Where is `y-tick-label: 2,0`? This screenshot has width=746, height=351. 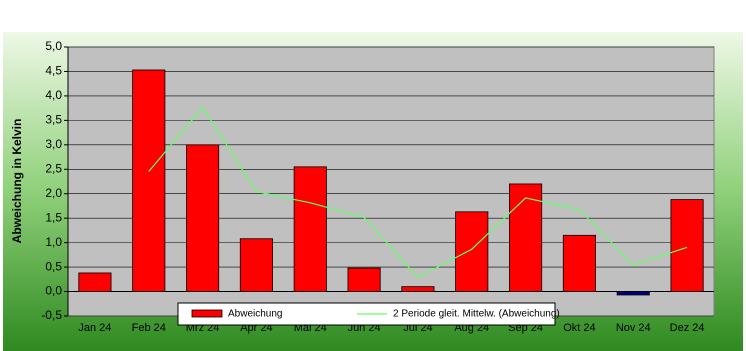
y-tick-label: 2,0 is located at coordinates (53, 193).